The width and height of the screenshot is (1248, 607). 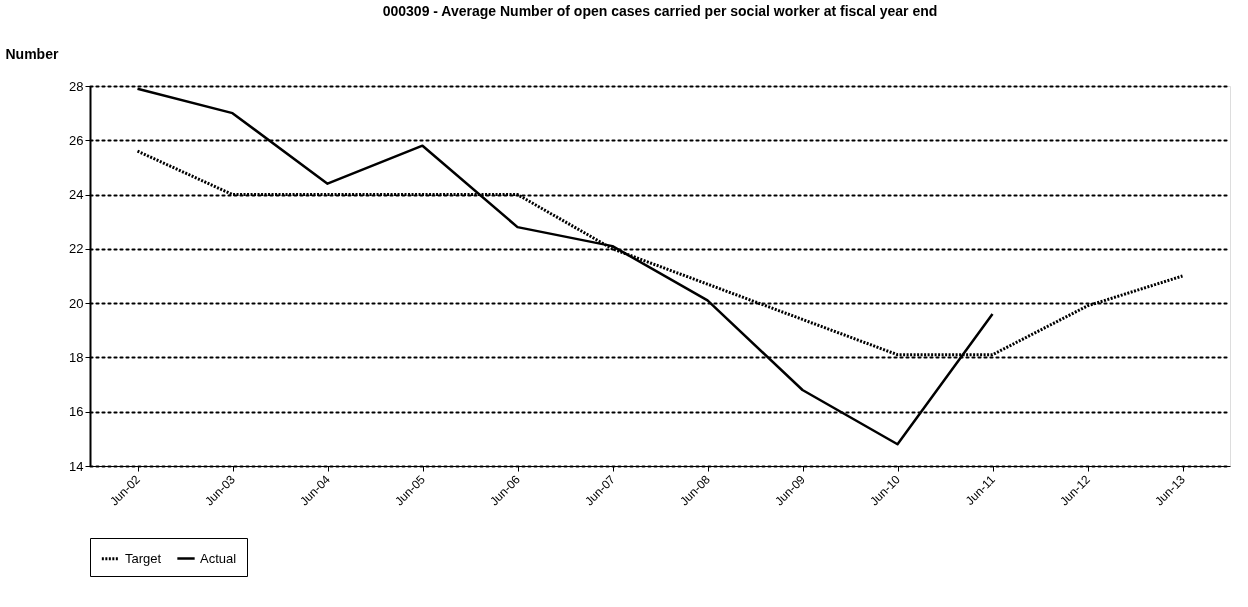 What do you see at coordinates (76, 412) in the screenshot?
I see `y-tick-label: 16` at bounding box center [76, 412].